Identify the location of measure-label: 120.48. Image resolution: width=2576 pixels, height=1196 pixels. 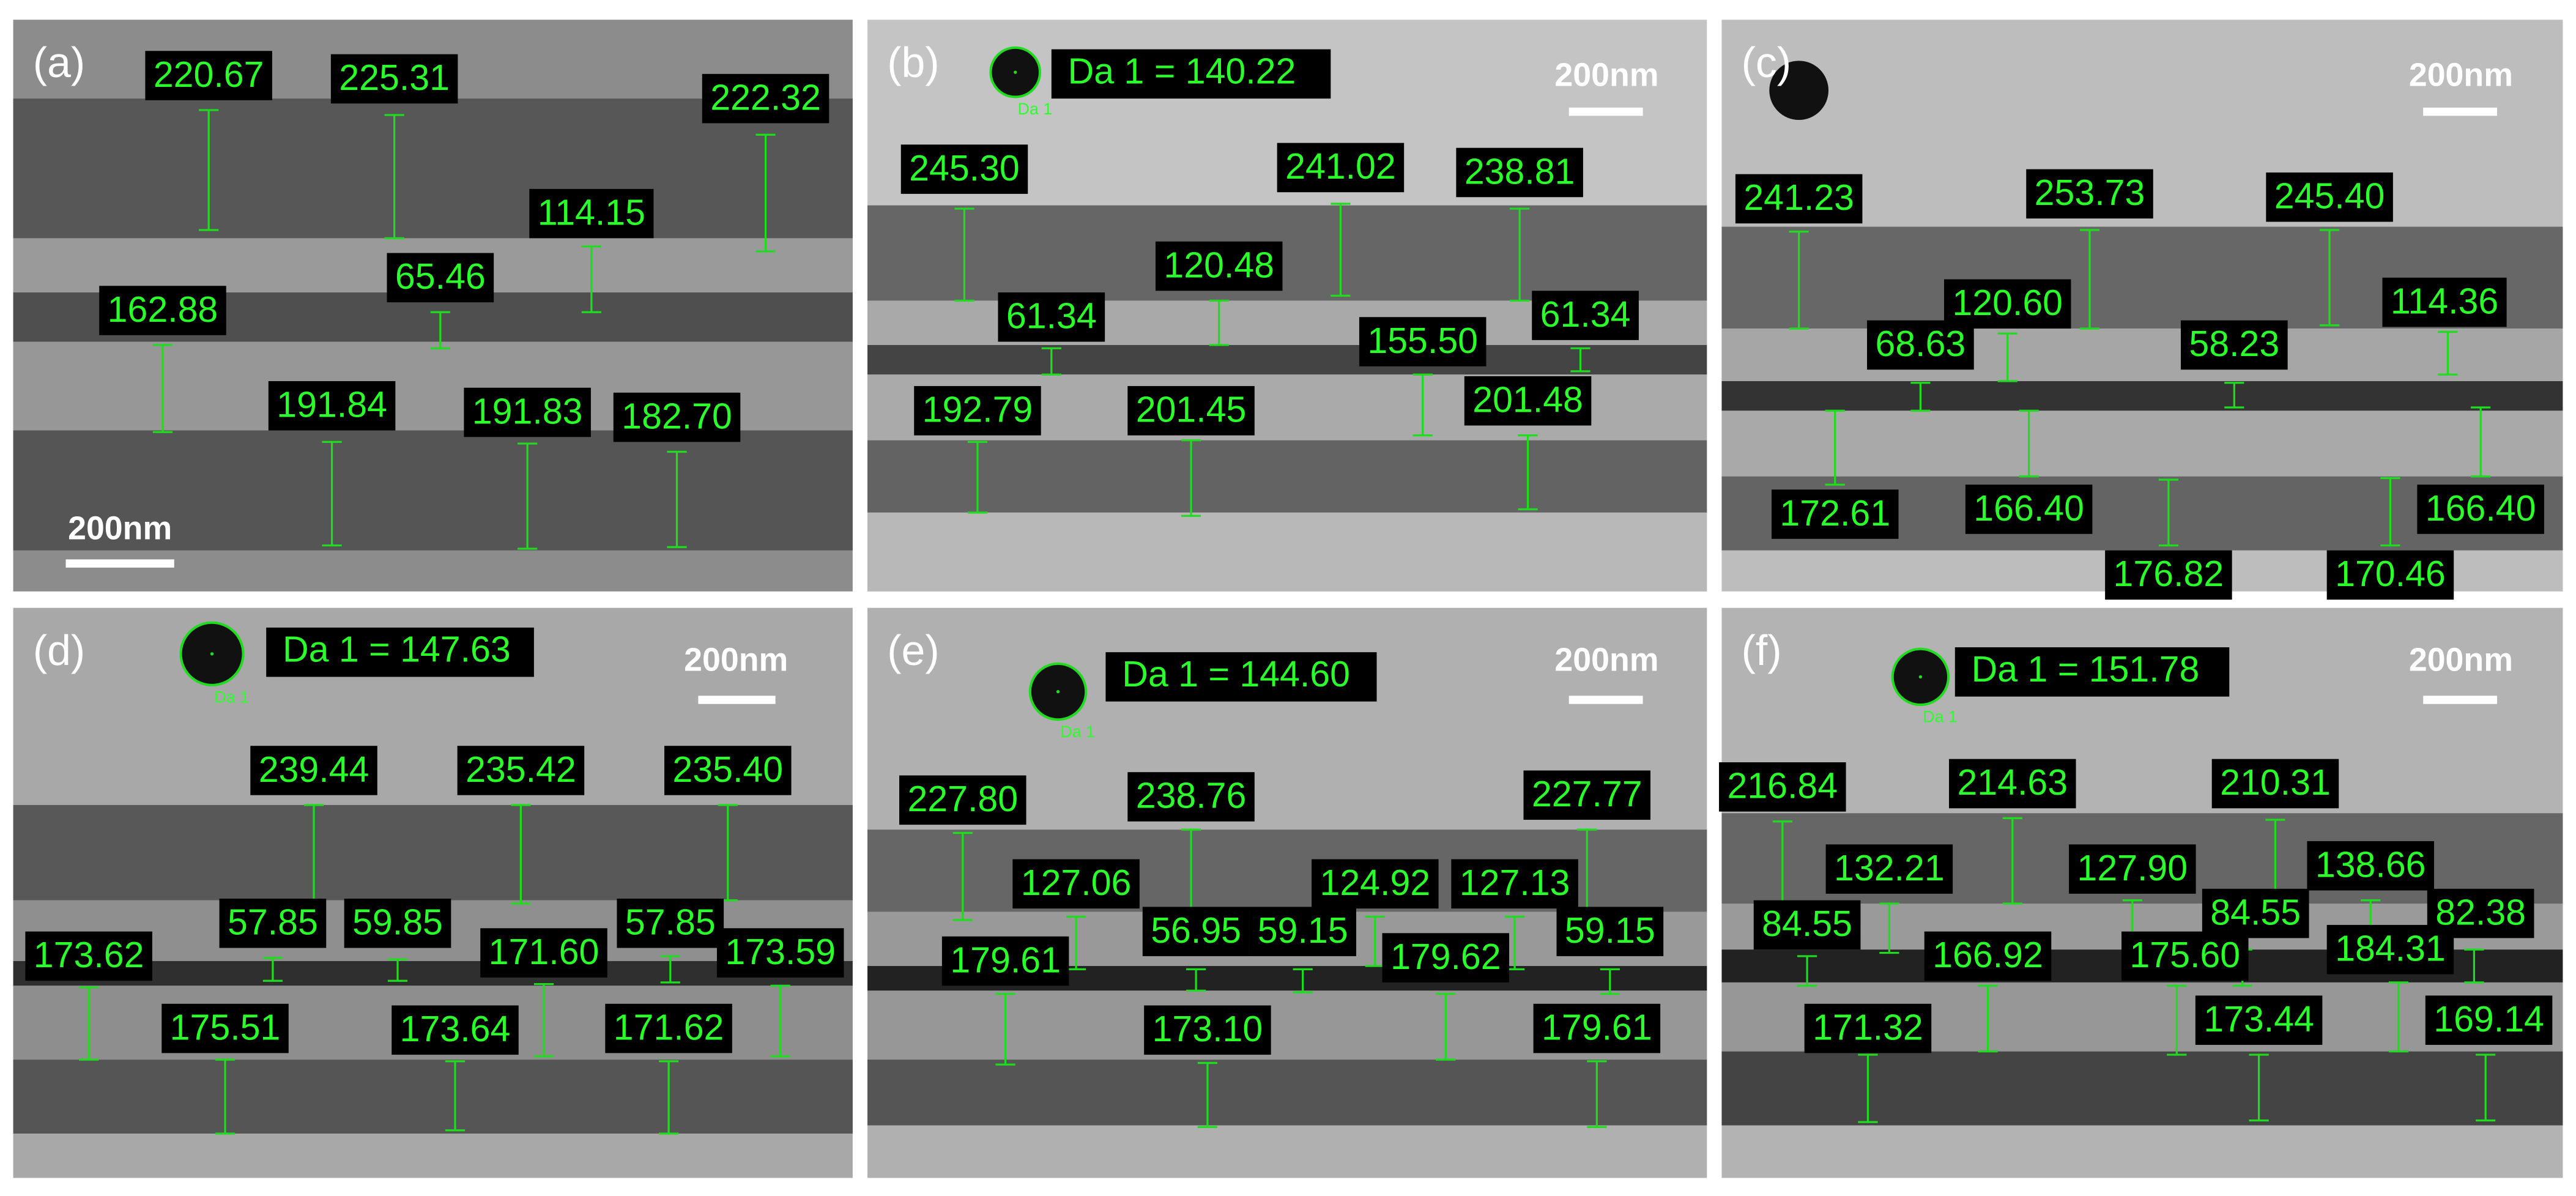
(1219, 265).